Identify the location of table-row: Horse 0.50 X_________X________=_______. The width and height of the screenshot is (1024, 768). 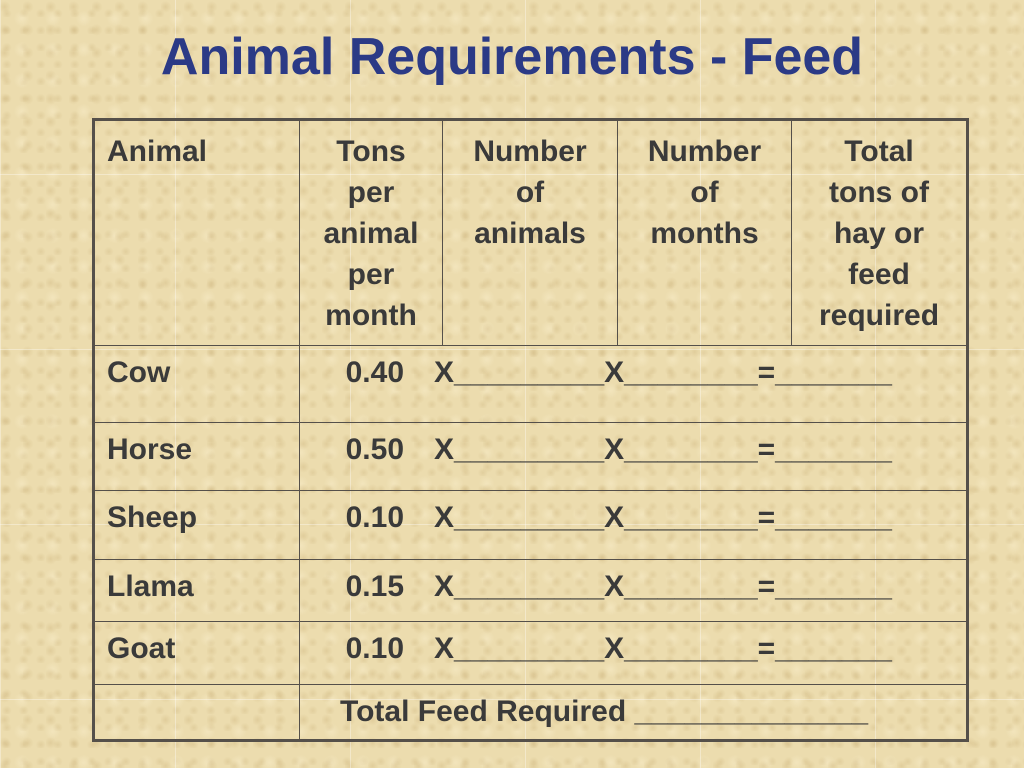
(530, 456).